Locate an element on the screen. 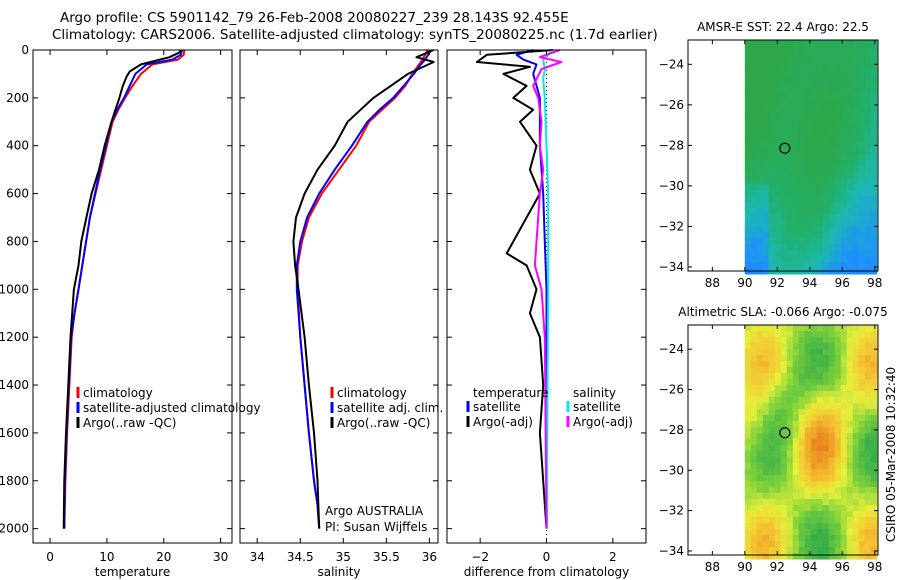  annotation-argo-australia: Argo AUSTRALIA is located at coordinates (374, 511).